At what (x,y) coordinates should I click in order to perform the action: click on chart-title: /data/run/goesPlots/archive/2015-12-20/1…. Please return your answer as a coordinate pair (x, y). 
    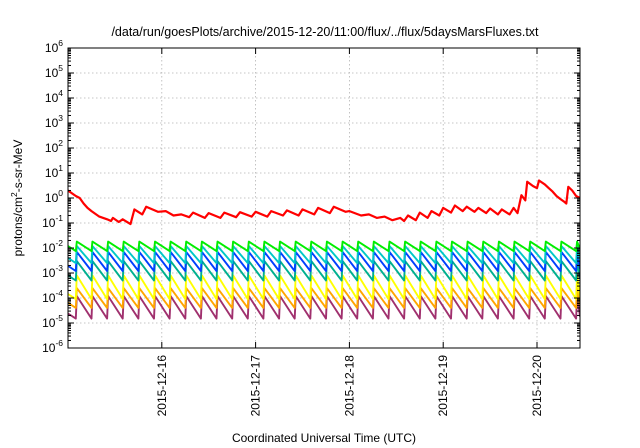
    Looking at the image, I should click on (325, 32).